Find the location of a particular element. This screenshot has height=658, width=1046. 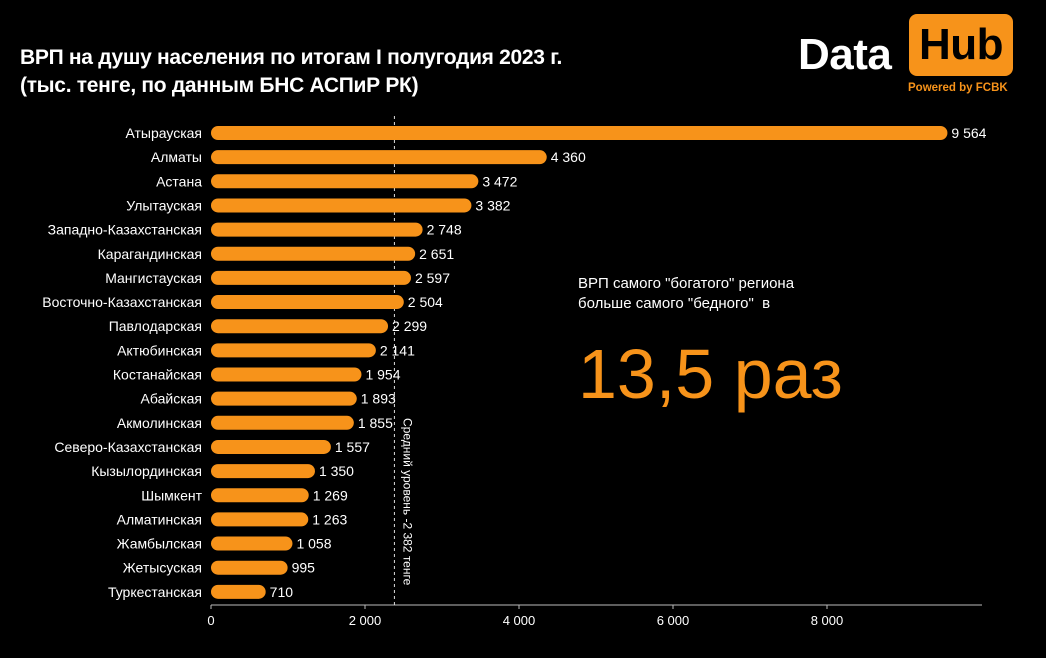

data-label: 995 is located at coordinates (304, 568).